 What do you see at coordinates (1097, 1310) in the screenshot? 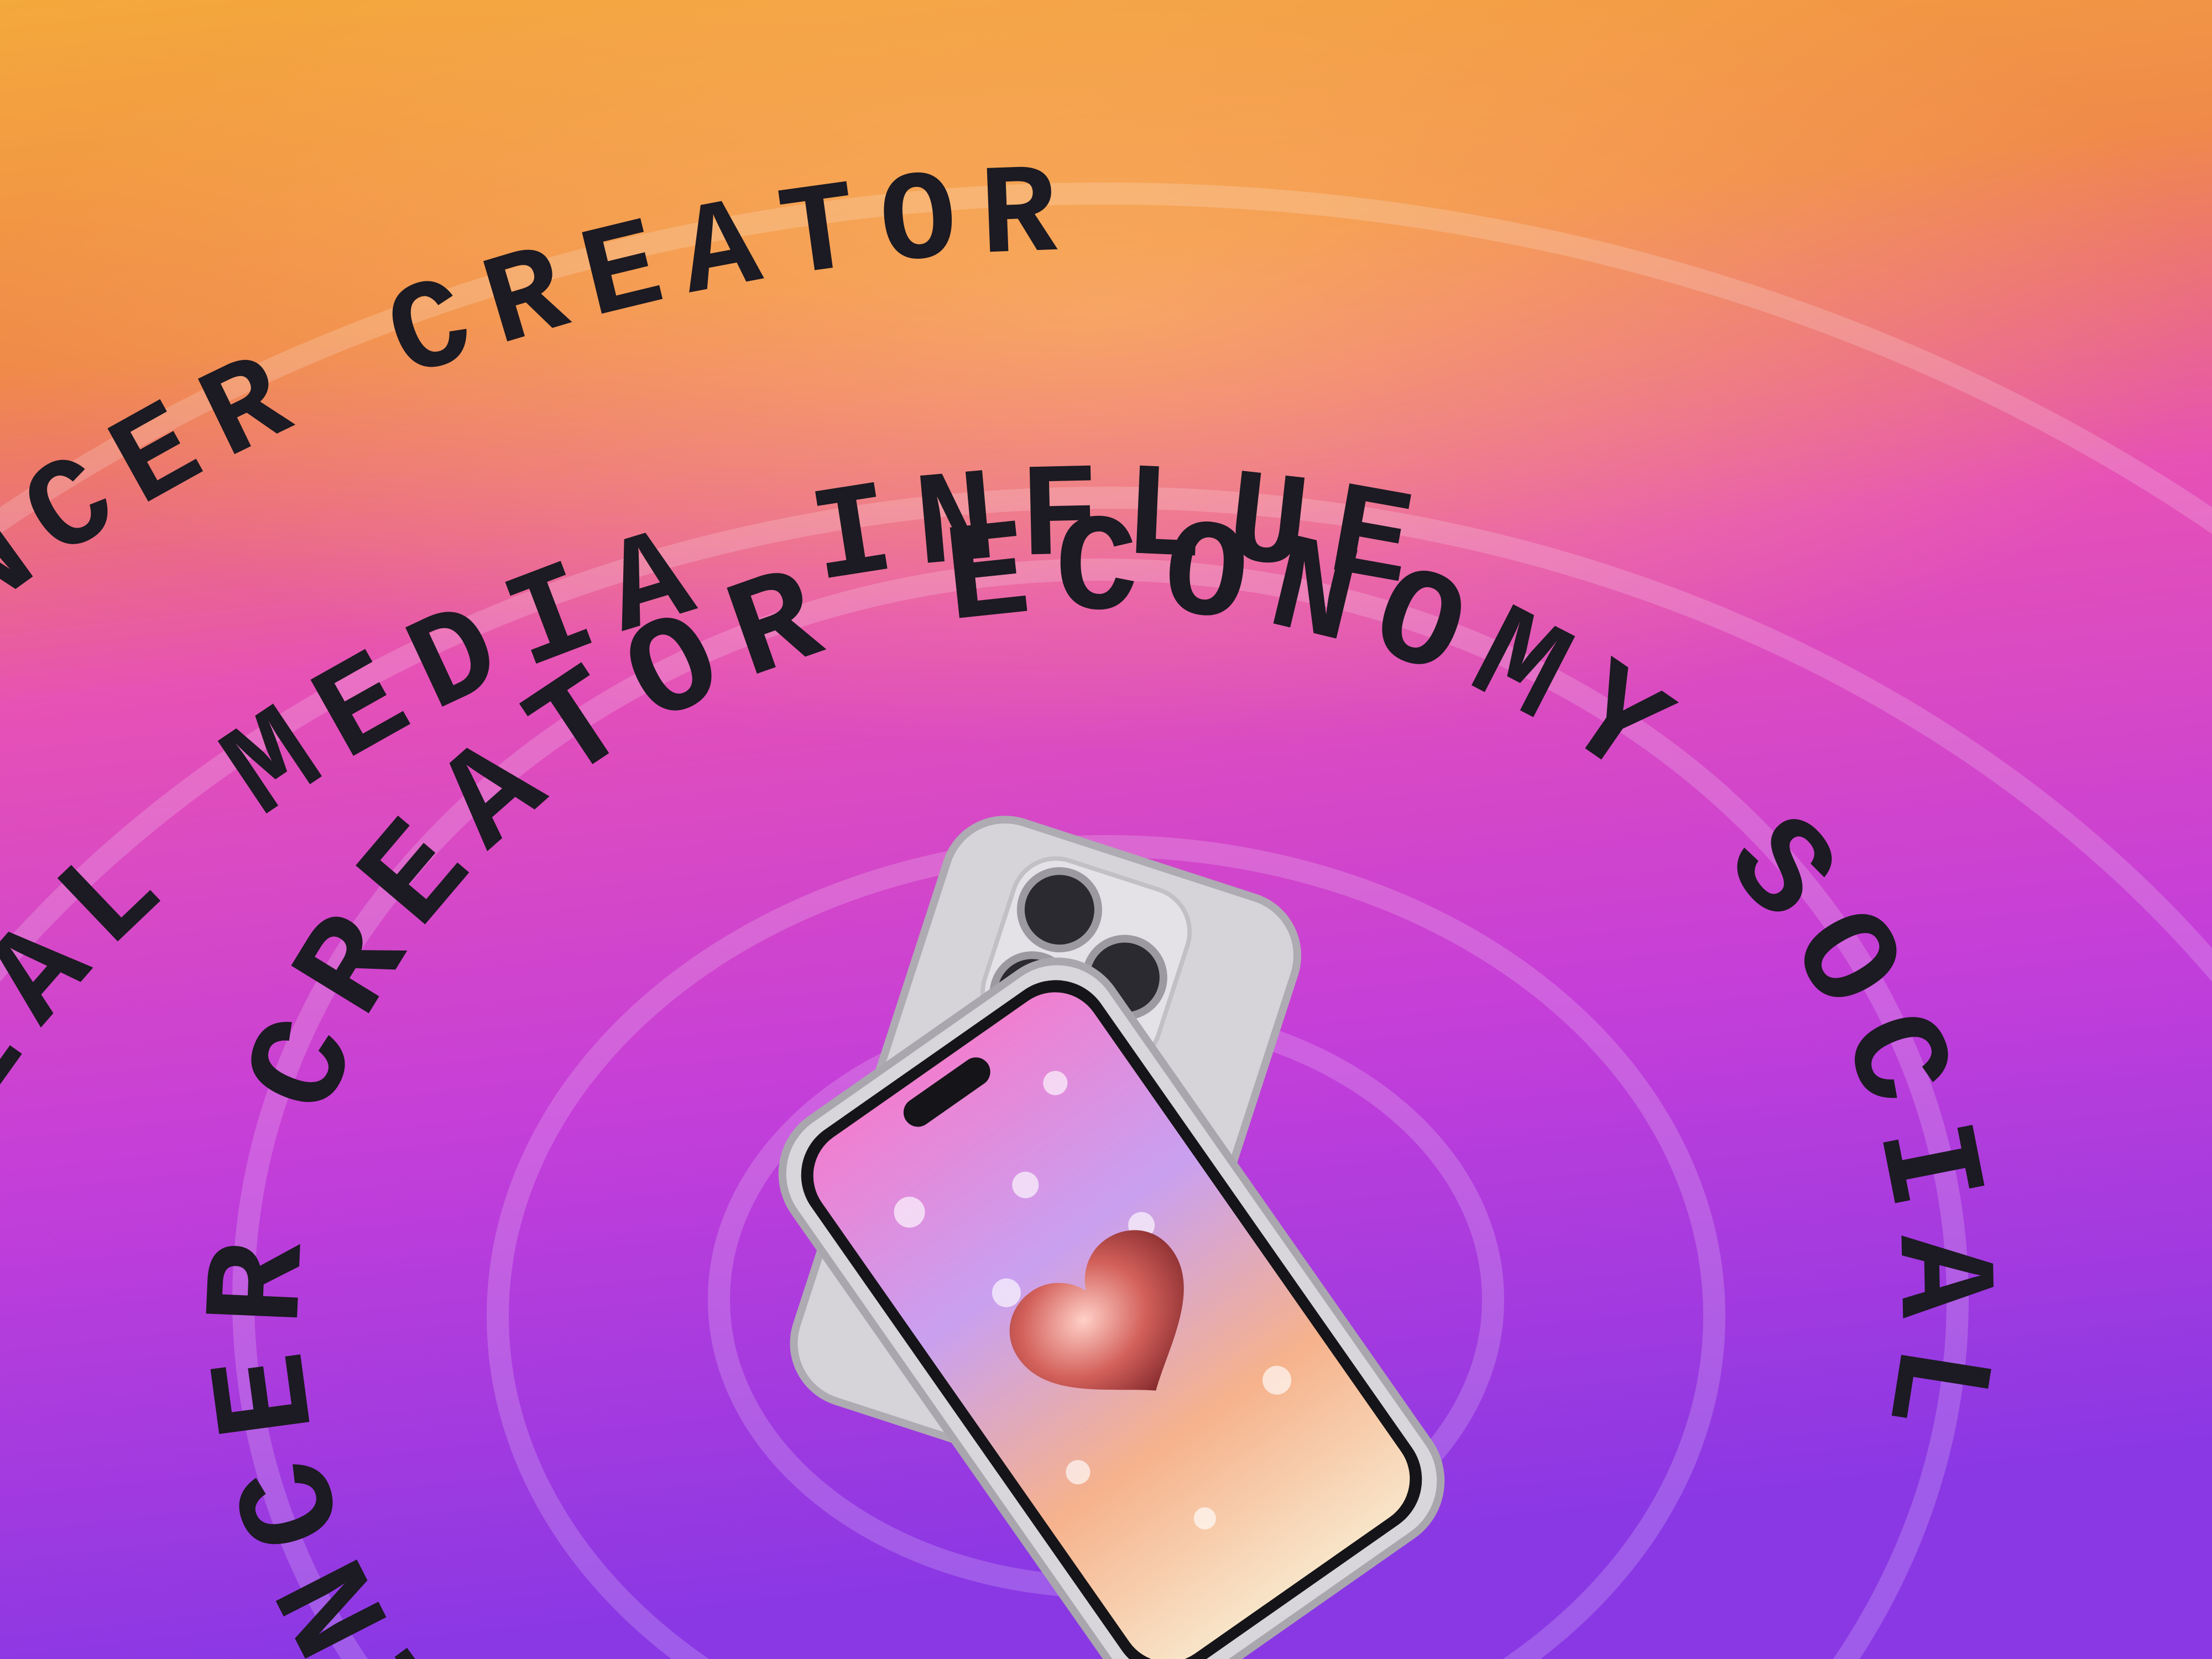
I see `heart` at bounding box center [1097, 1310].